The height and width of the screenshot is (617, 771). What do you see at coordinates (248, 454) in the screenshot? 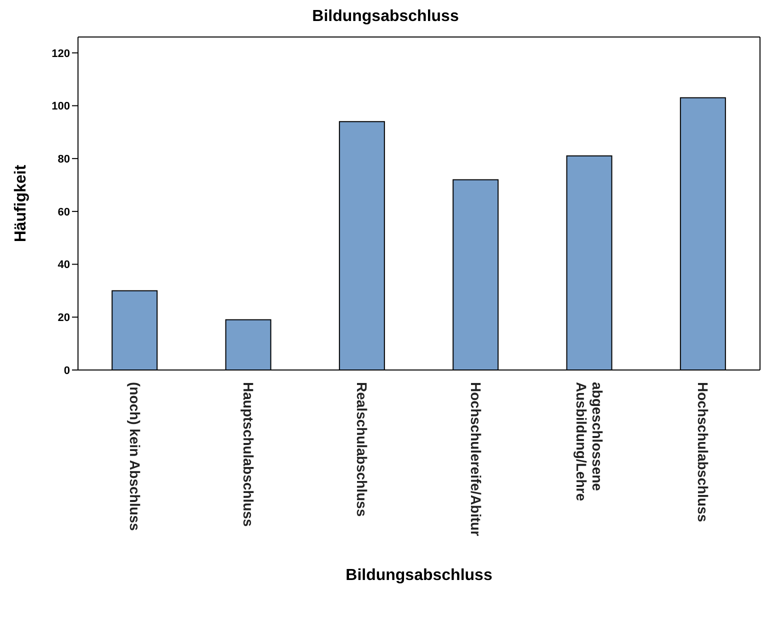
I see `x-tick-label: Hauptschulabschluss` at bounding box center [248, 454].